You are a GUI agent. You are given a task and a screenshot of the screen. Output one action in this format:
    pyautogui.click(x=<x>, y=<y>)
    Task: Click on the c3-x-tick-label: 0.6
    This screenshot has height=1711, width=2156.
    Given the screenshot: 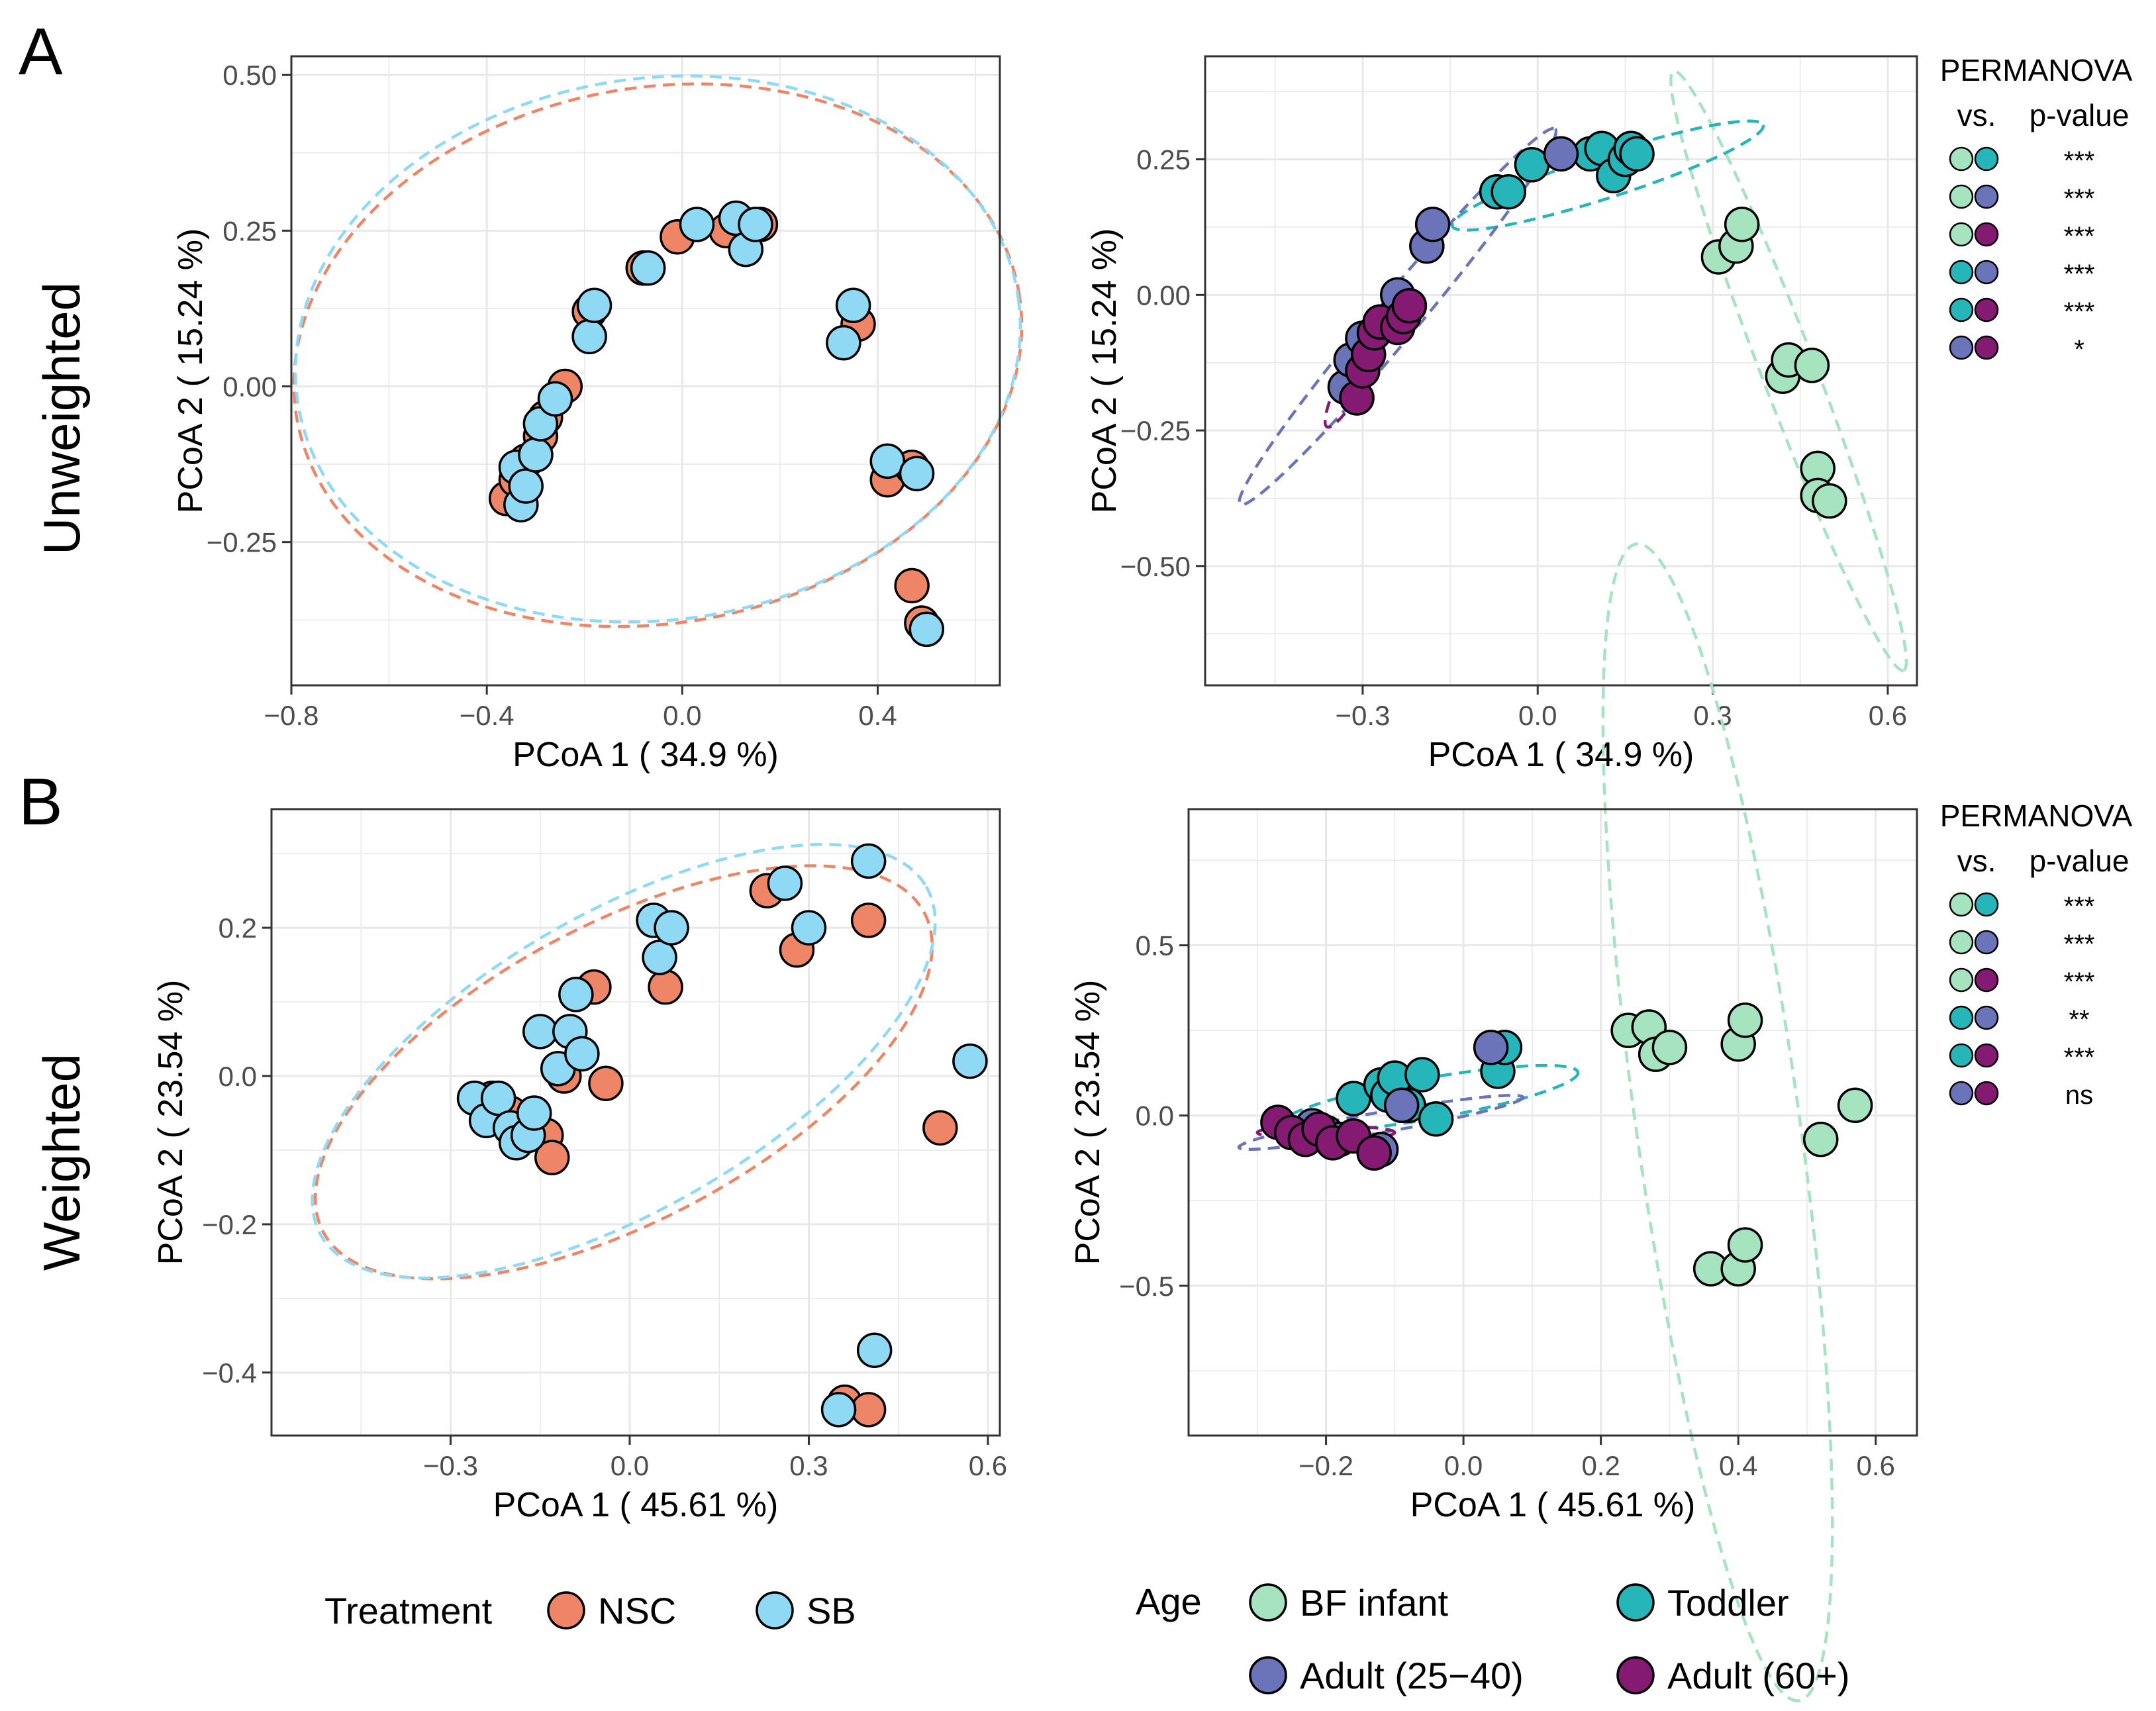 What is the action you would take?
    pyautogui.click(x=1876, y=1465)
    